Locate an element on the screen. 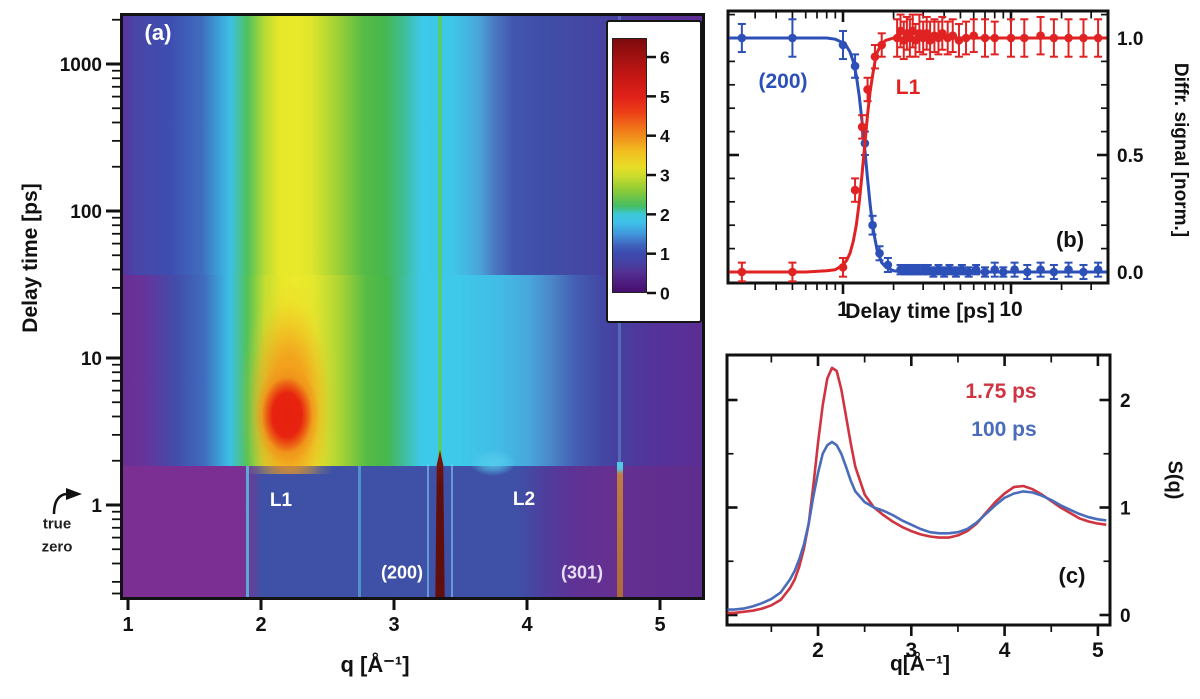  panel-b-series-l1-label: L1 is located at coordinates (908, 87).